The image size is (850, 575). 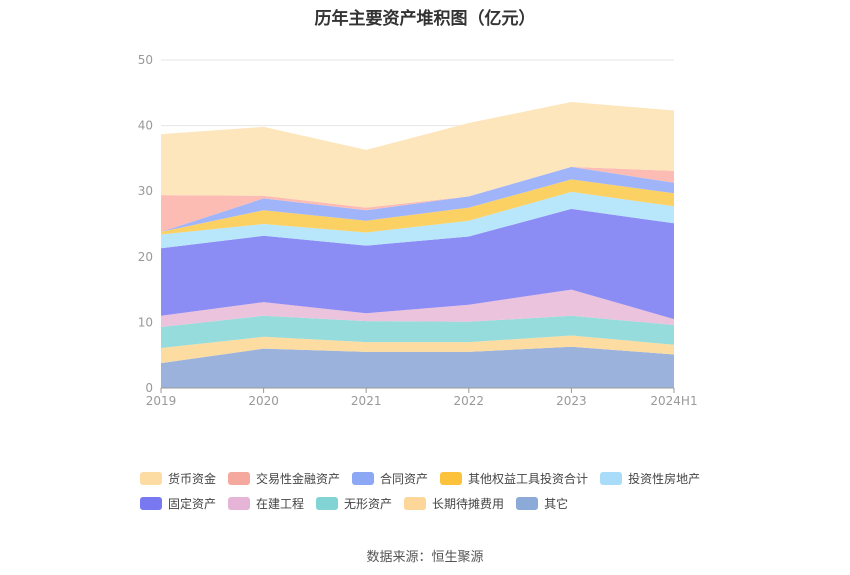 I want to click on area-series-固定资产, so click(x=417, y=264).